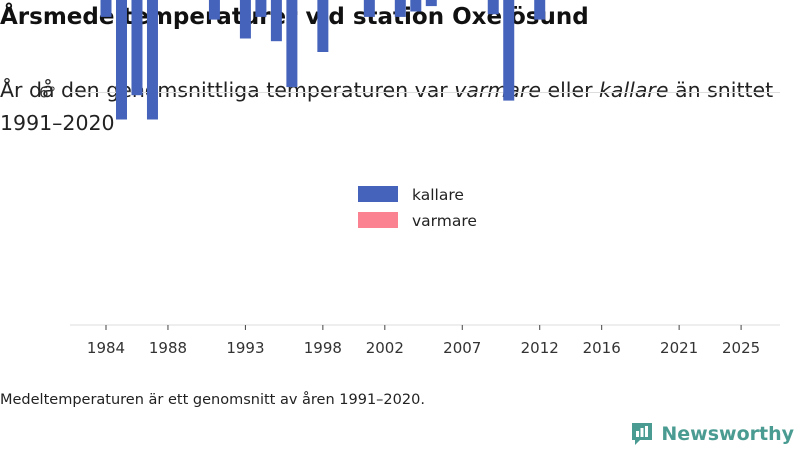 The height and width of the screenshot is (450, 800). I want to click on x-tick-label: 1993, so click(245, 348).